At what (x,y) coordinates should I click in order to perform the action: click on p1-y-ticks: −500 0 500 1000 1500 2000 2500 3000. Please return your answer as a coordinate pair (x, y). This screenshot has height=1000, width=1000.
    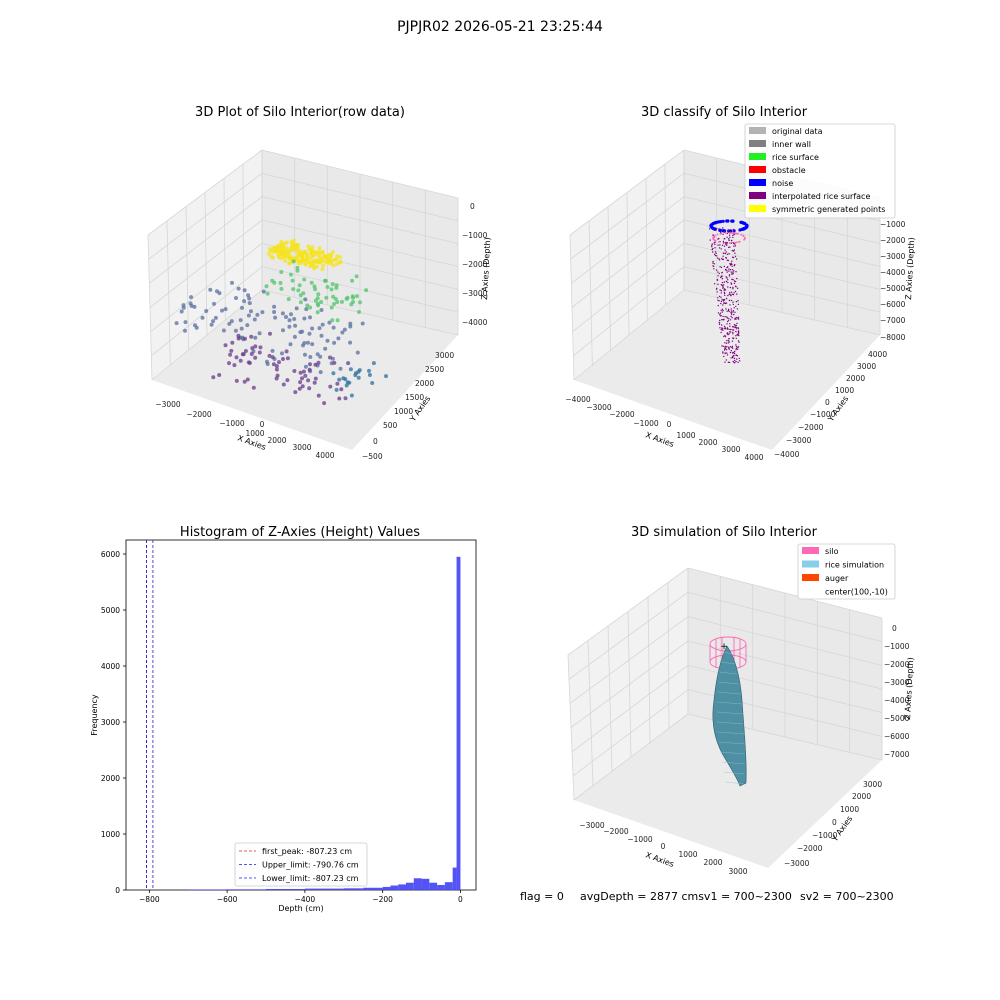
    Looking at the image, I should click on (408, 406).